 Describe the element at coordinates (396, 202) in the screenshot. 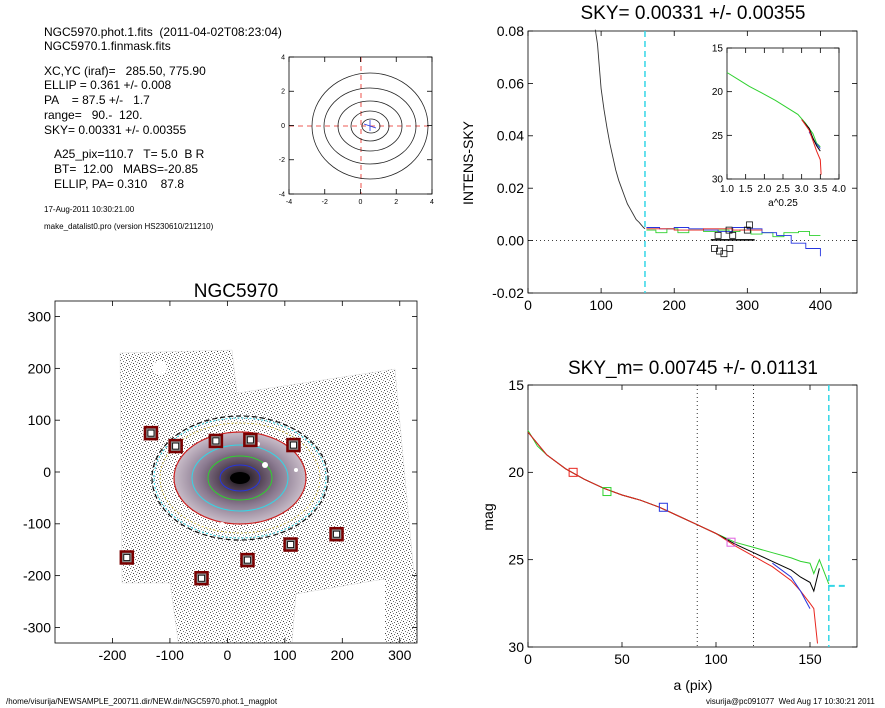

I see `contour-xtick-label: 2` at that location.